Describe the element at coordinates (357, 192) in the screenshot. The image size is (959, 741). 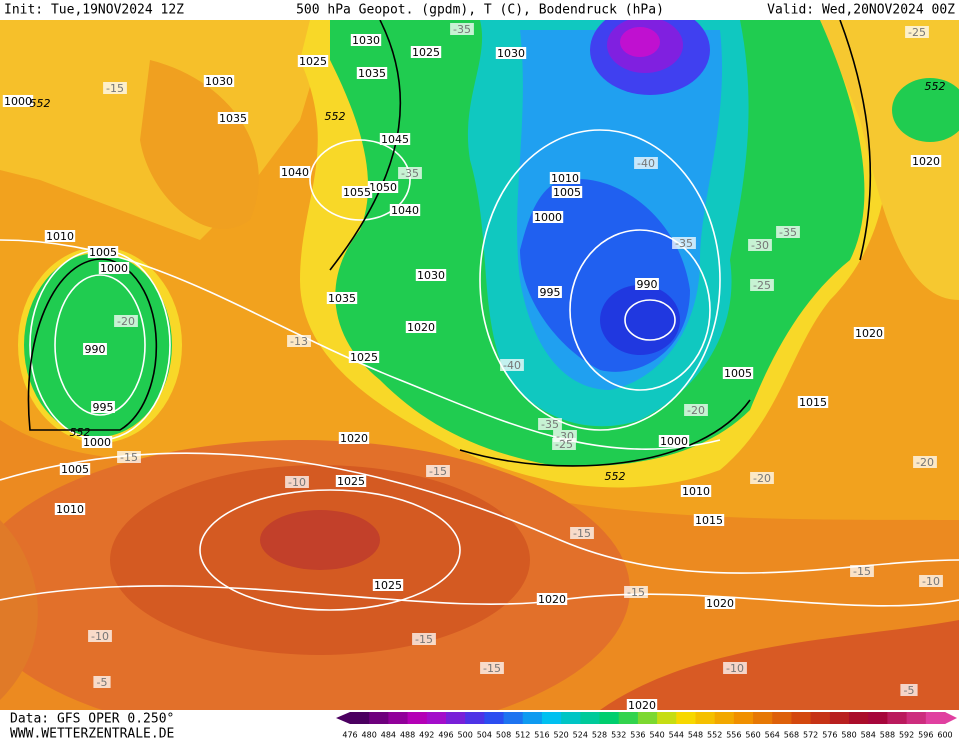
I see `isobar-label: 1055` at that location.